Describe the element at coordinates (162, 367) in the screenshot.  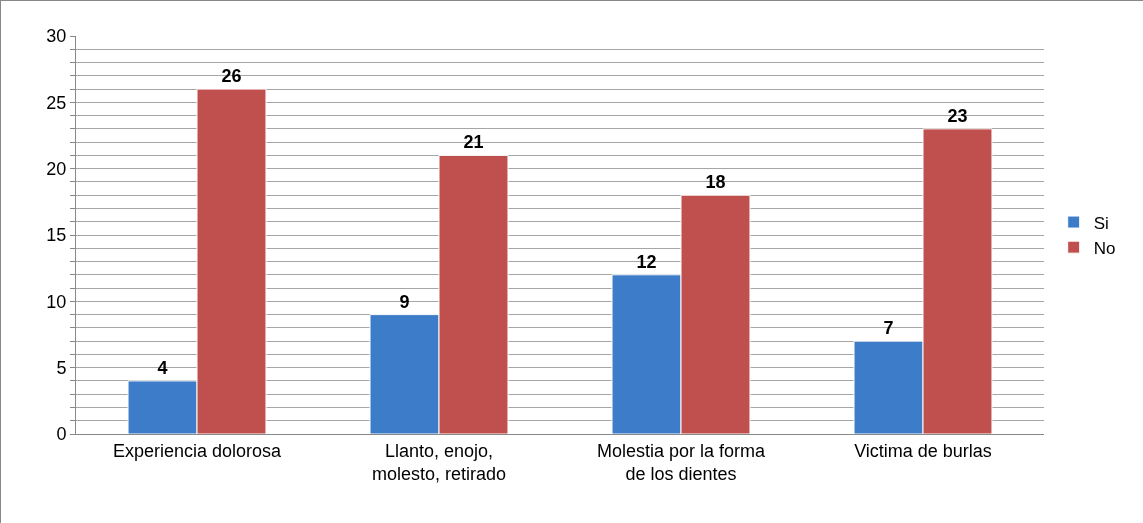
I see `data-label: 4` at that location.